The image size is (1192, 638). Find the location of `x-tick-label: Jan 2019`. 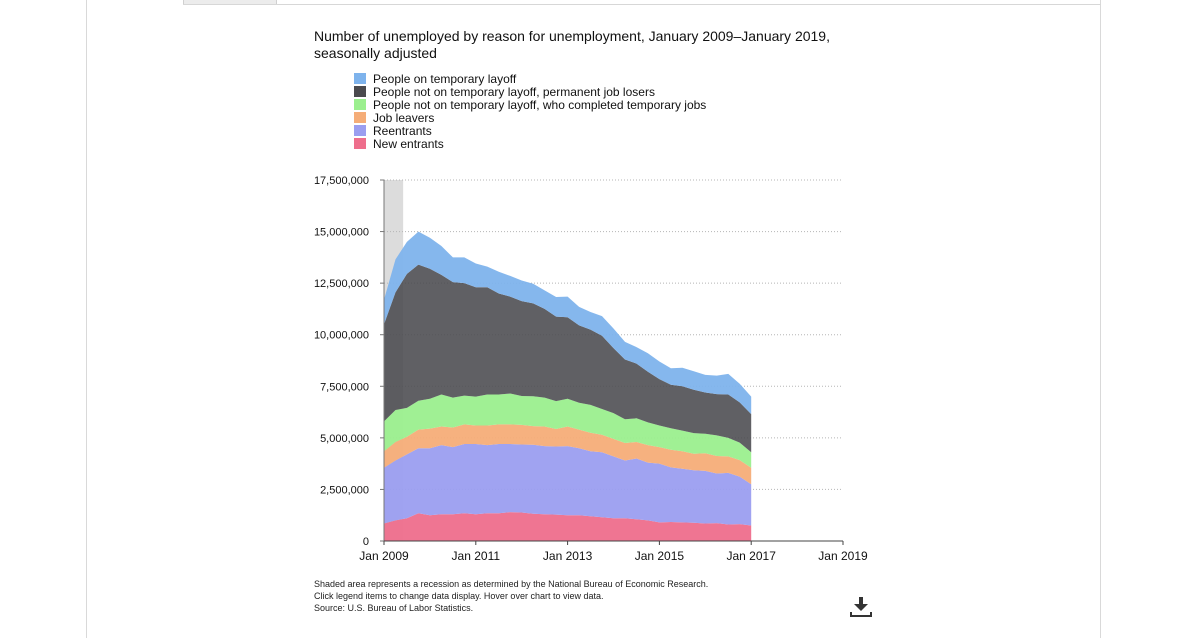

x-tick-label: Jan 2019 is located at coordinates (843, 556).